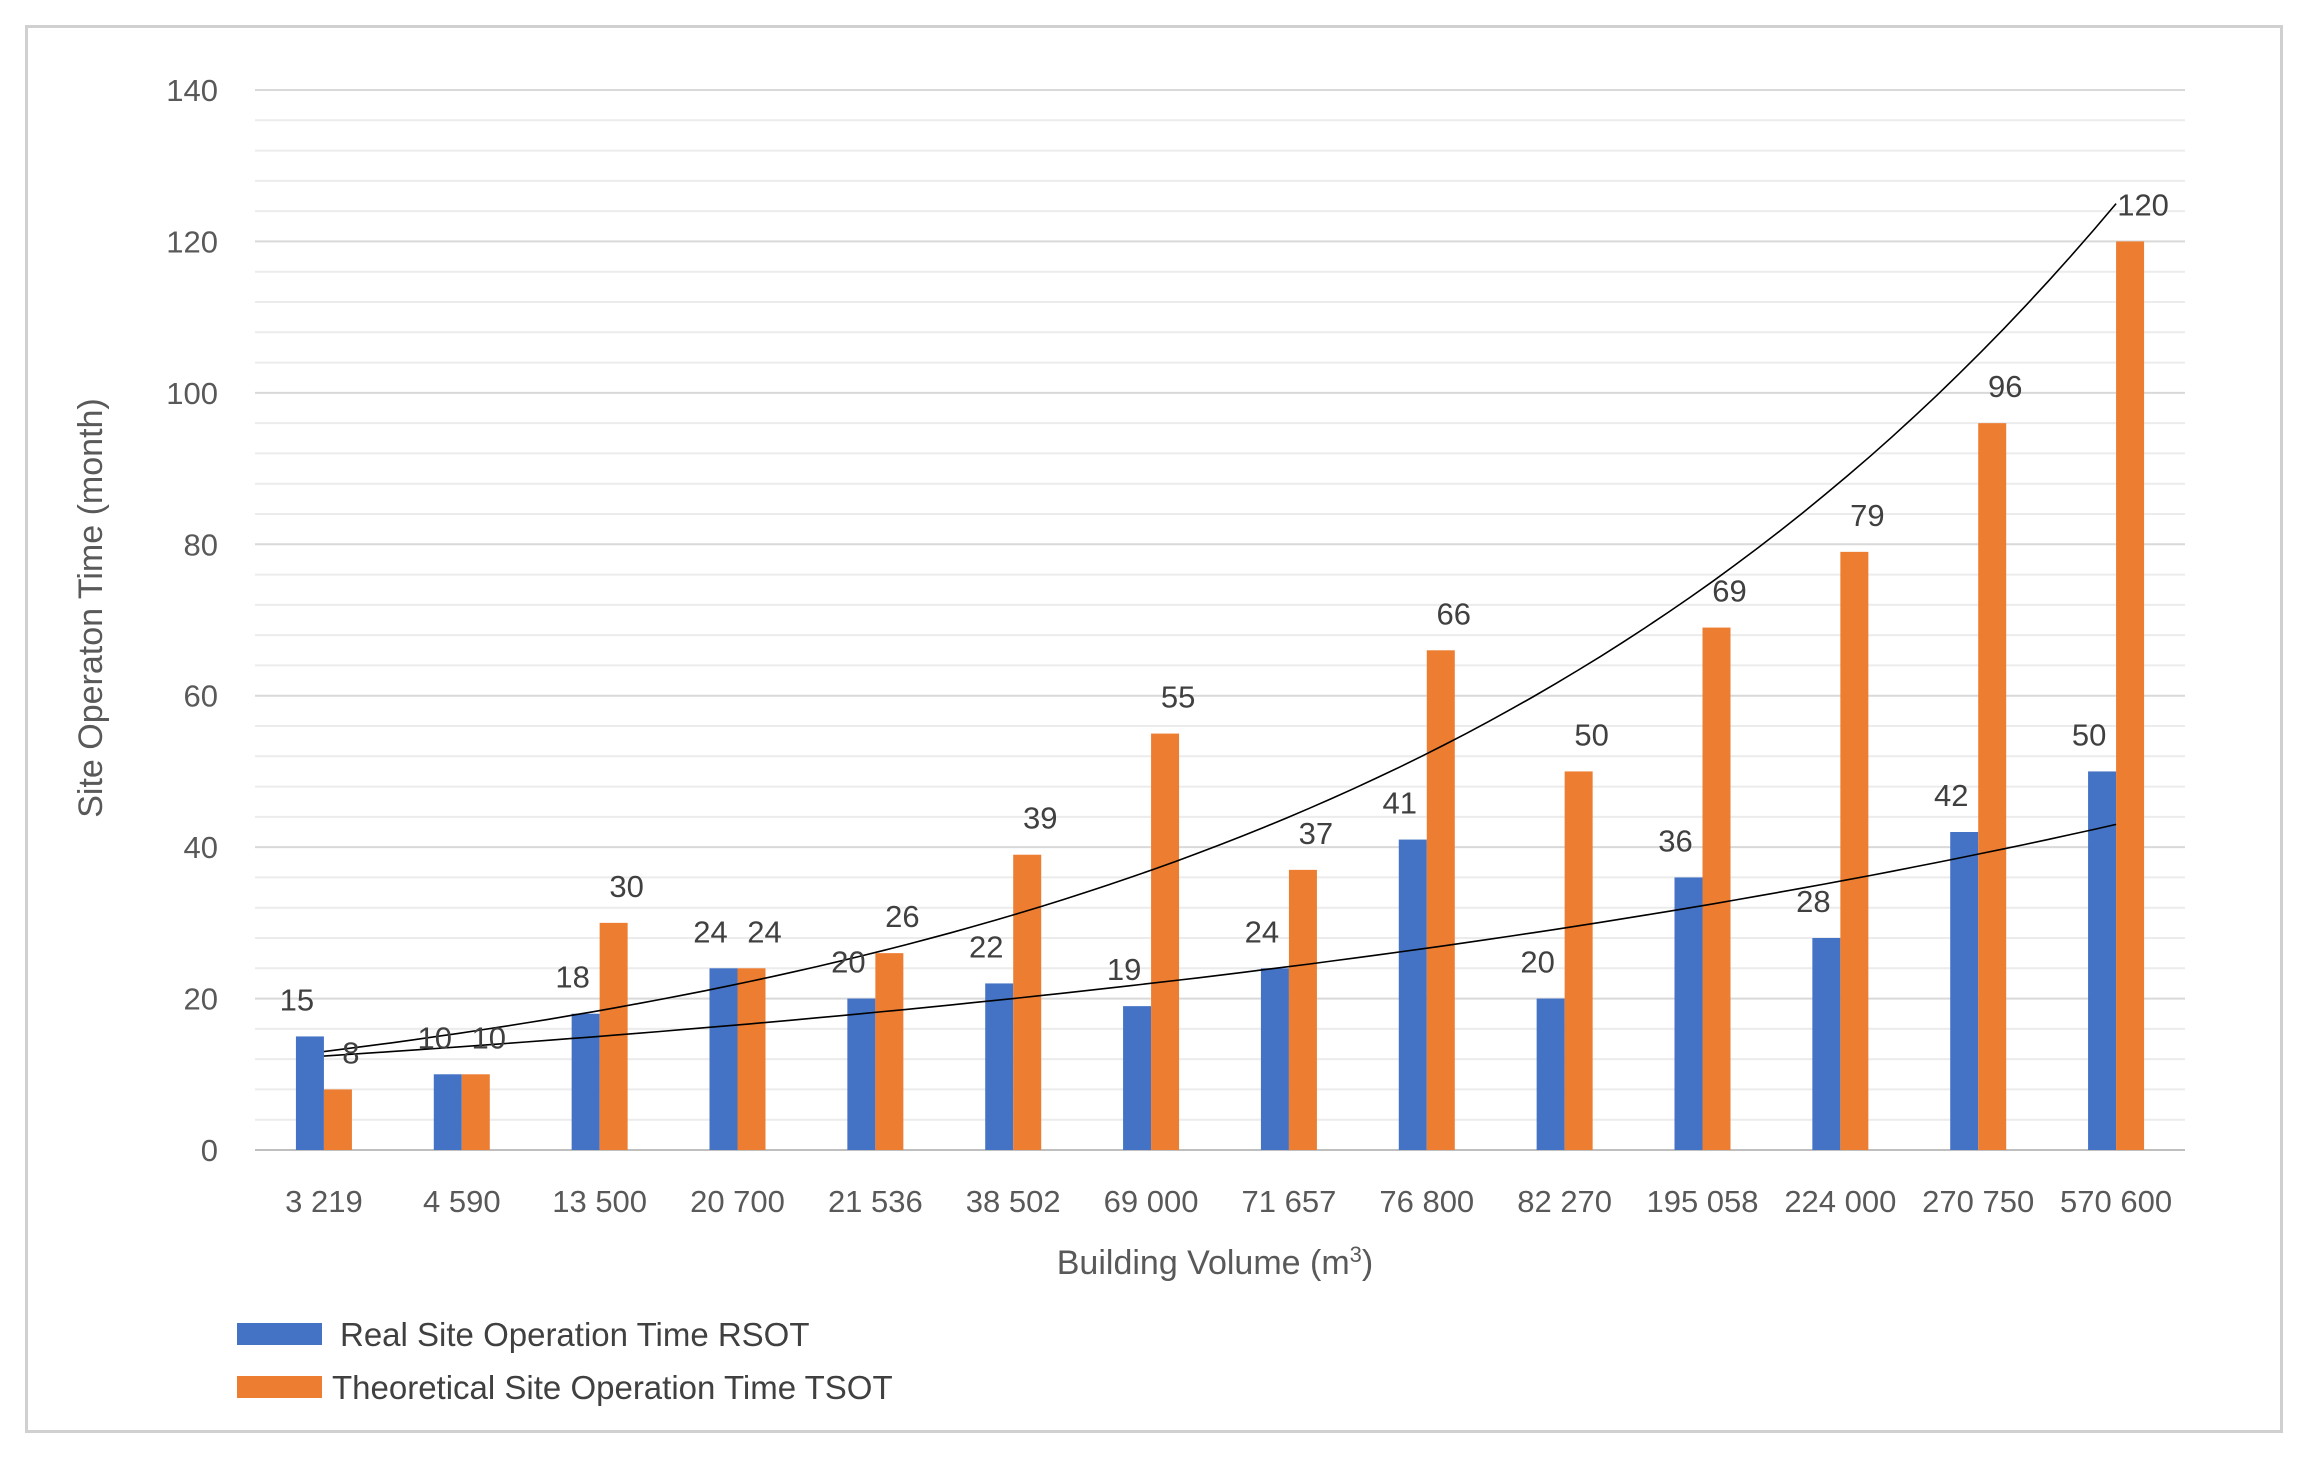 The height and width of the screenshot is (1457, 2310). I want to click on data-label-tsot: 37, so click(1316, 833).